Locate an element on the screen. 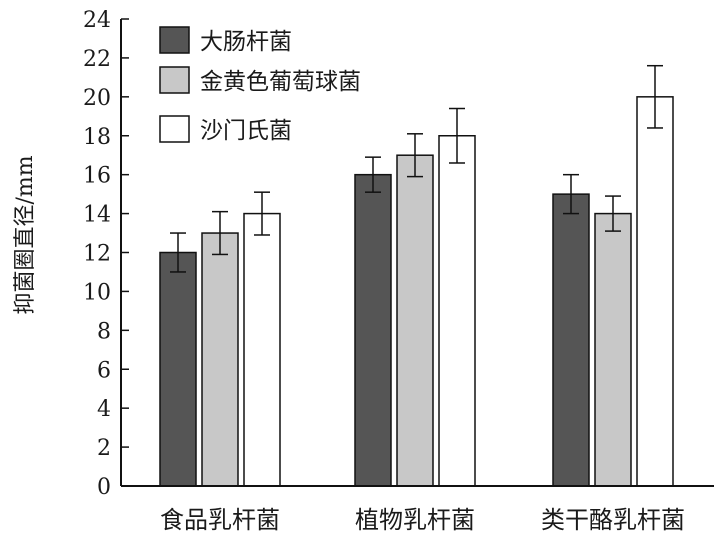 The image size is (721, 541). y-tick-label: 14 is located at coordinates (97, 215).